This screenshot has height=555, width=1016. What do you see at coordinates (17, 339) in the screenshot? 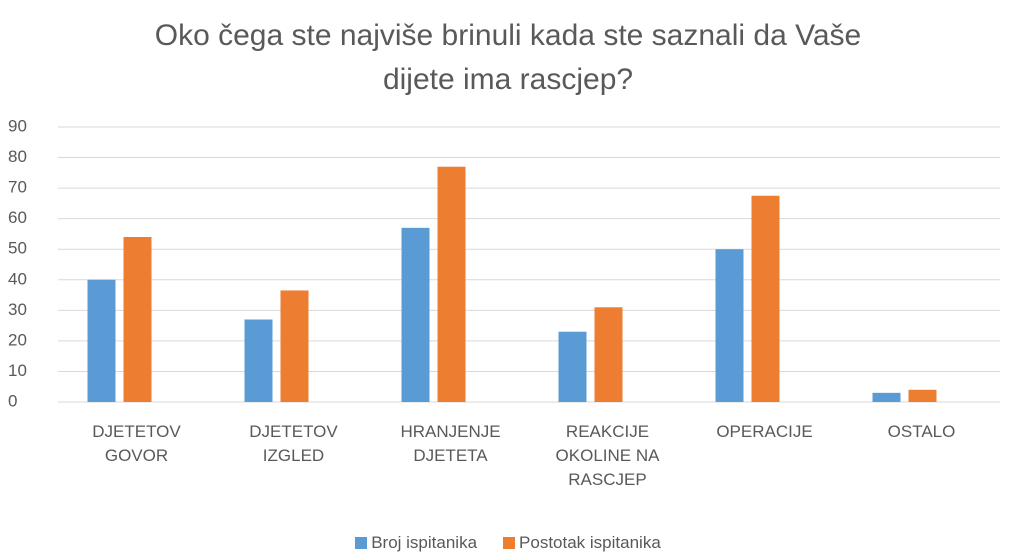
I see `y-tick-label: 20` at bounding box center [17, 339].